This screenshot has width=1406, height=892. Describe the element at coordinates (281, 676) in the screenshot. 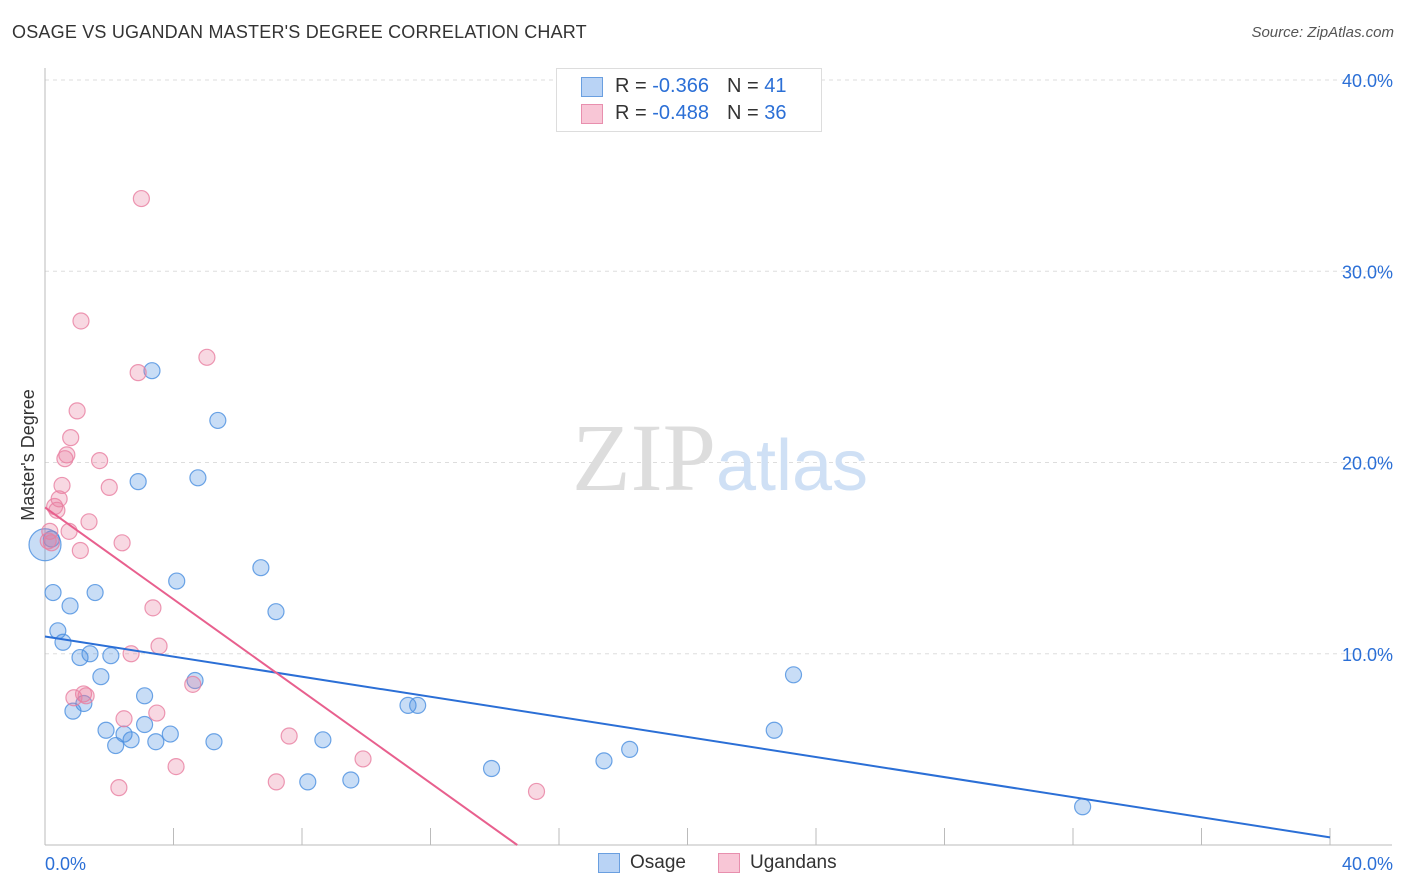

I see `ugandans-trend-line` at that location.